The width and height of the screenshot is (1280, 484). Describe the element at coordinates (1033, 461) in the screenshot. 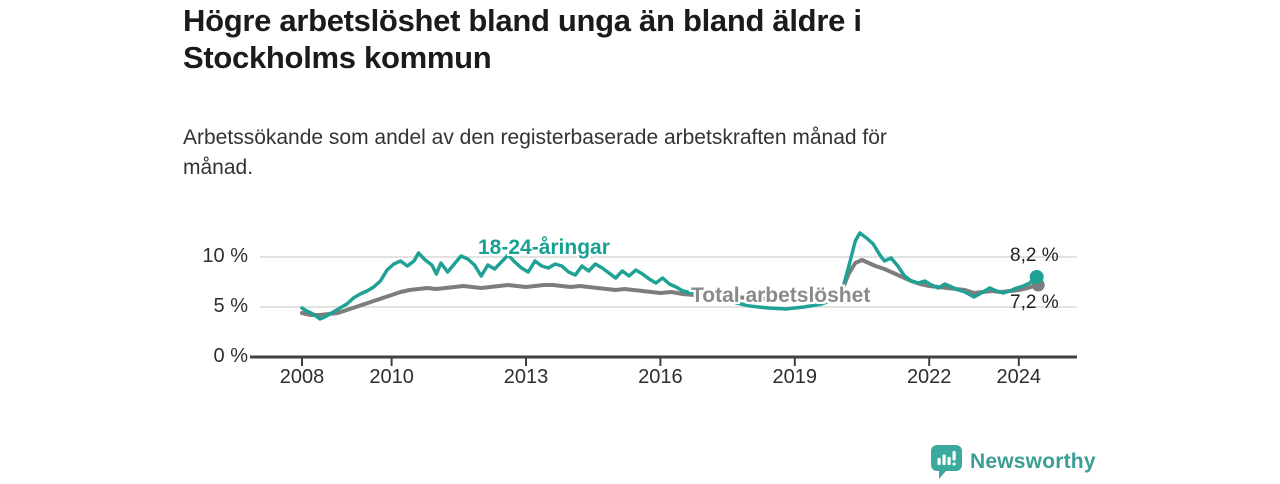

I see `newsworthy-wordmark: Newsworthy` at that location.